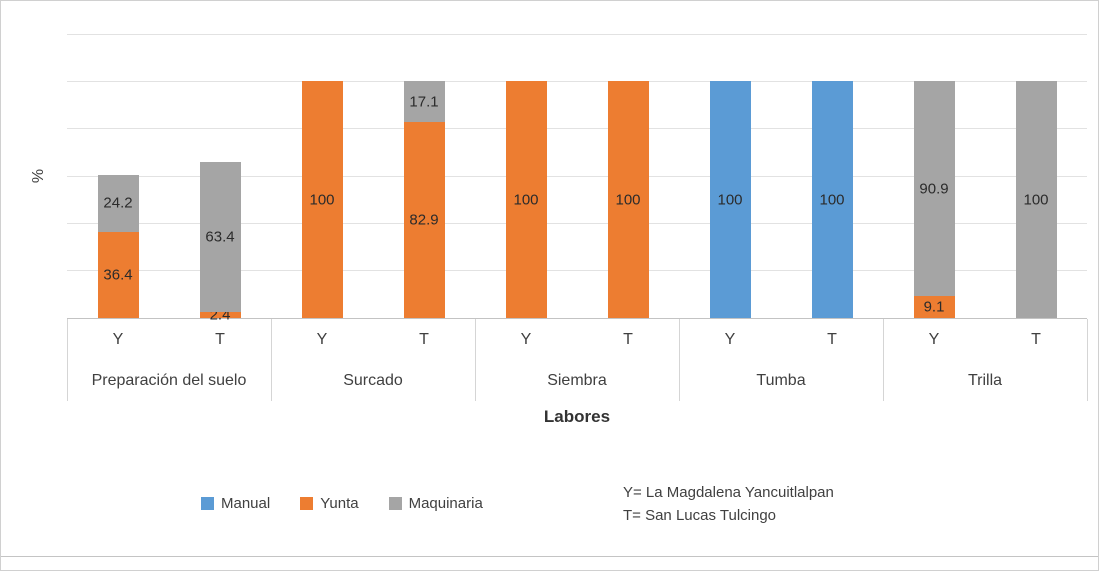  I want to click on legend-swatch-yunta, so click(307, 503).